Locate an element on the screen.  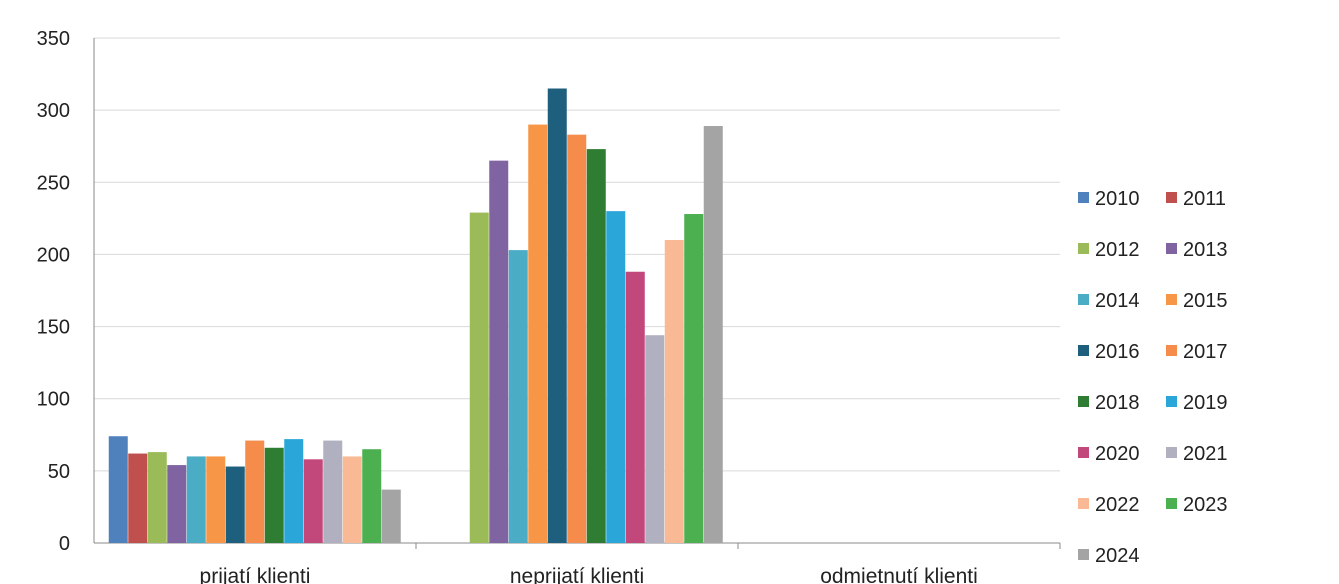
legend-label-2019: 2019 is located at coordinates (1205, 403).